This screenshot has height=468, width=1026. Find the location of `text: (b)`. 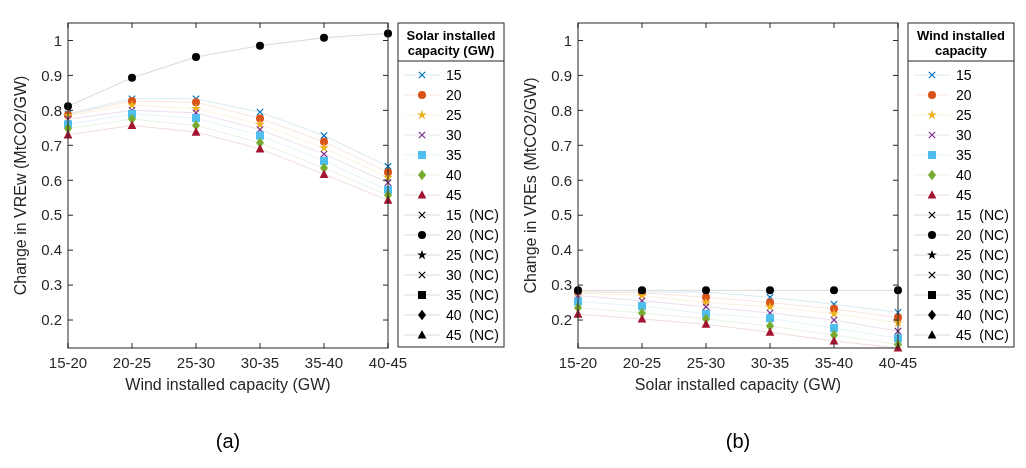

text: (b) is located at coordinates (738, 441).